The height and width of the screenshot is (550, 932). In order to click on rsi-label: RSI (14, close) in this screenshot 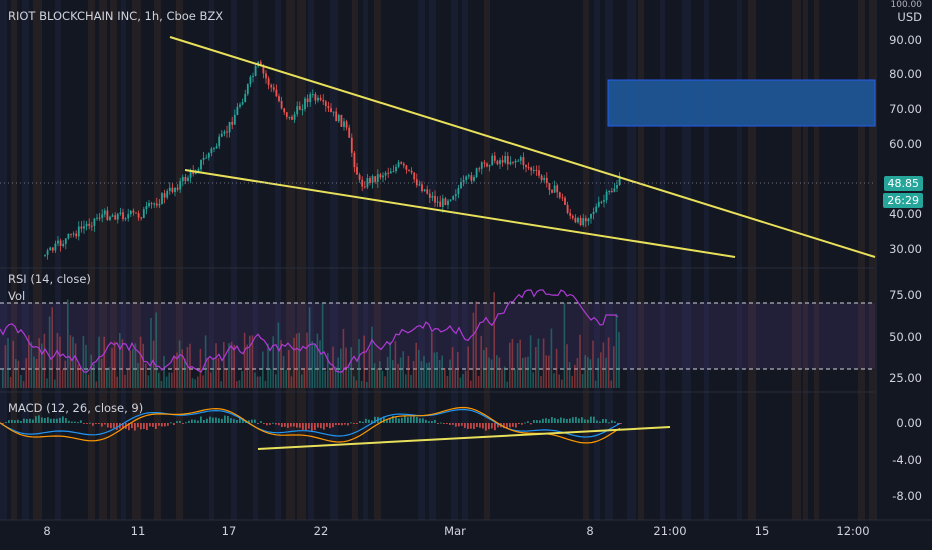, I will do `click(49, 279)`.